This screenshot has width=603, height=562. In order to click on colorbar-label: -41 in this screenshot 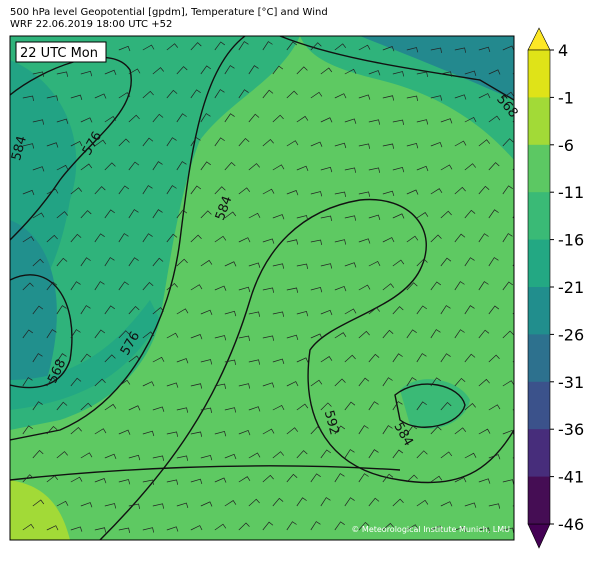, I will do `click(571, 477)`.